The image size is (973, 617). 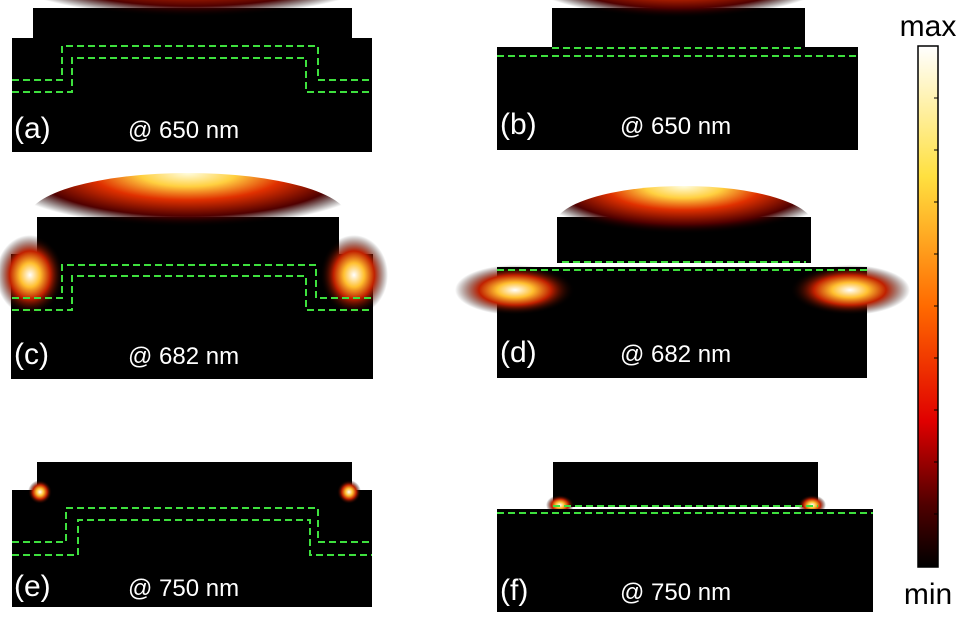 What do you see at coordinates (928, 594) in the screenshot?
I see `colorbar-min: min` at bounding box center [928, 594].